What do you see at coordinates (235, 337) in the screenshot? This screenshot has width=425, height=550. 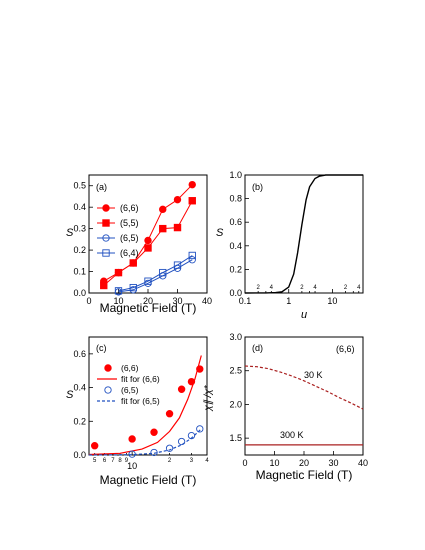 I see `y-tick-label: 3.0` at bounding box center [235, 337].